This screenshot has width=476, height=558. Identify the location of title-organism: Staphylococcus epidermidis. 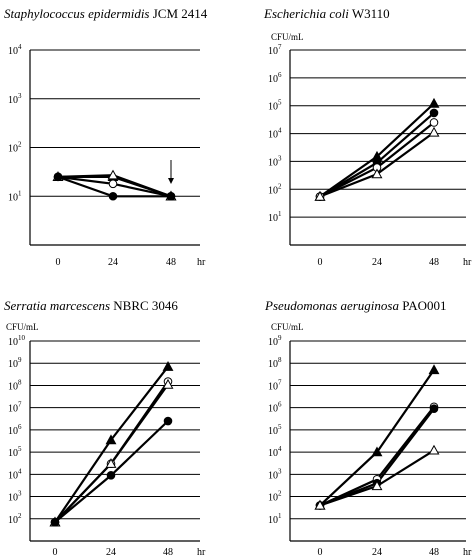
(77, 13).